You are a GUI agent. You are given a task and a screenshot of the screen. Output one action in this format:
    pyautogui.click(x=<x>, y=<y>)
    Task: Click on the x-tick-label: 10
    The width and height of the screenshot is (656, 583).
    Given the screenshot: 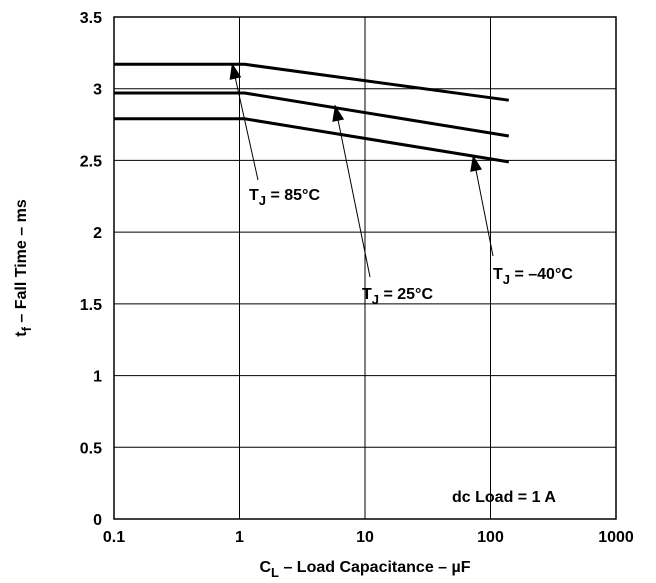 What is the action you would take?
    pyautogui.click(x=365, y=537)
    